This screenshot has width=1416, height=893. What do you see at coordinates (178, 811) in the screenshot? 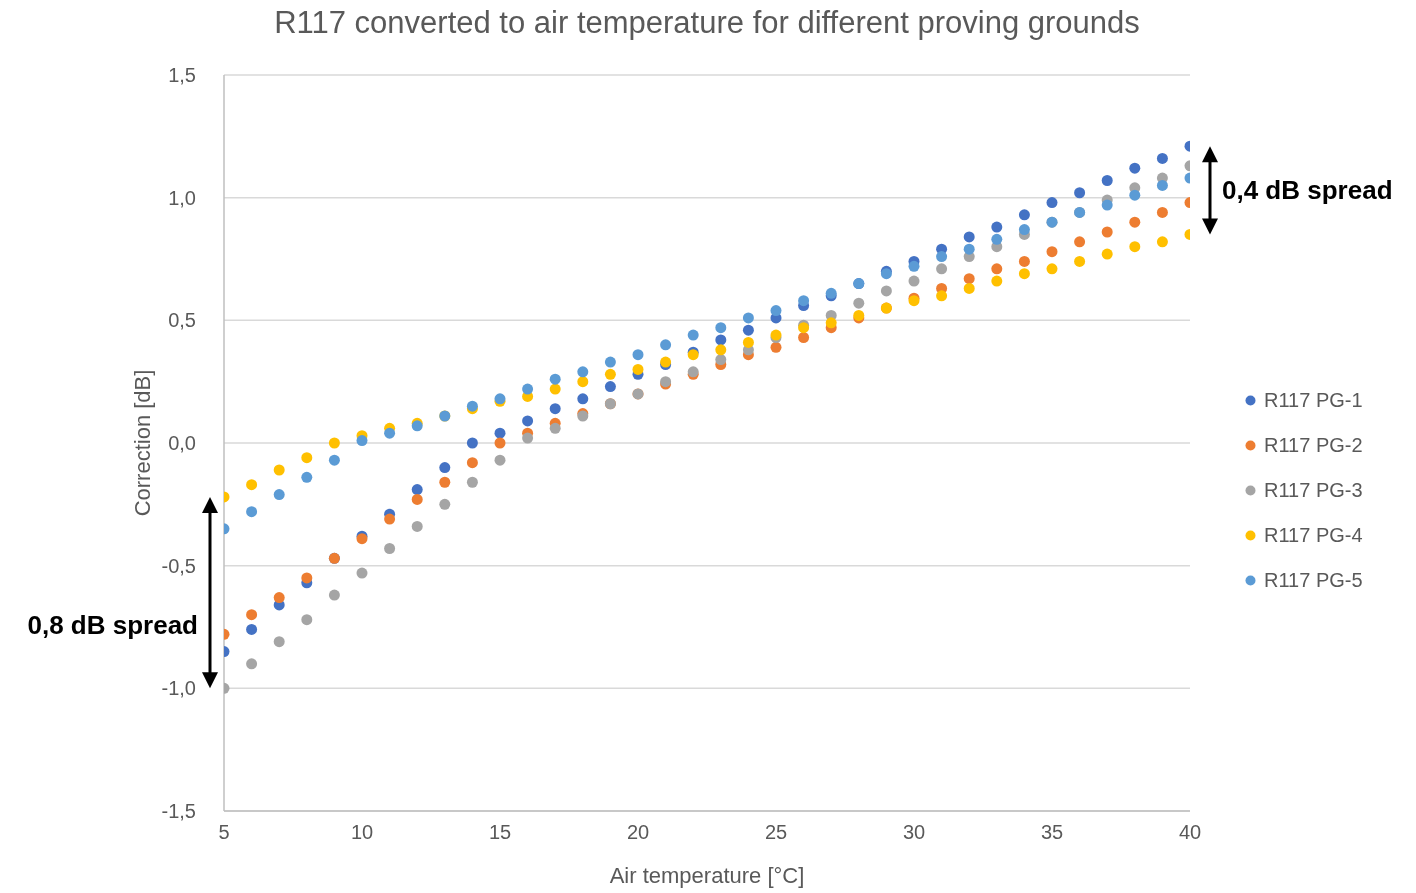
I see `y-tick-label: -1,5` at bounding box center [178, 811].